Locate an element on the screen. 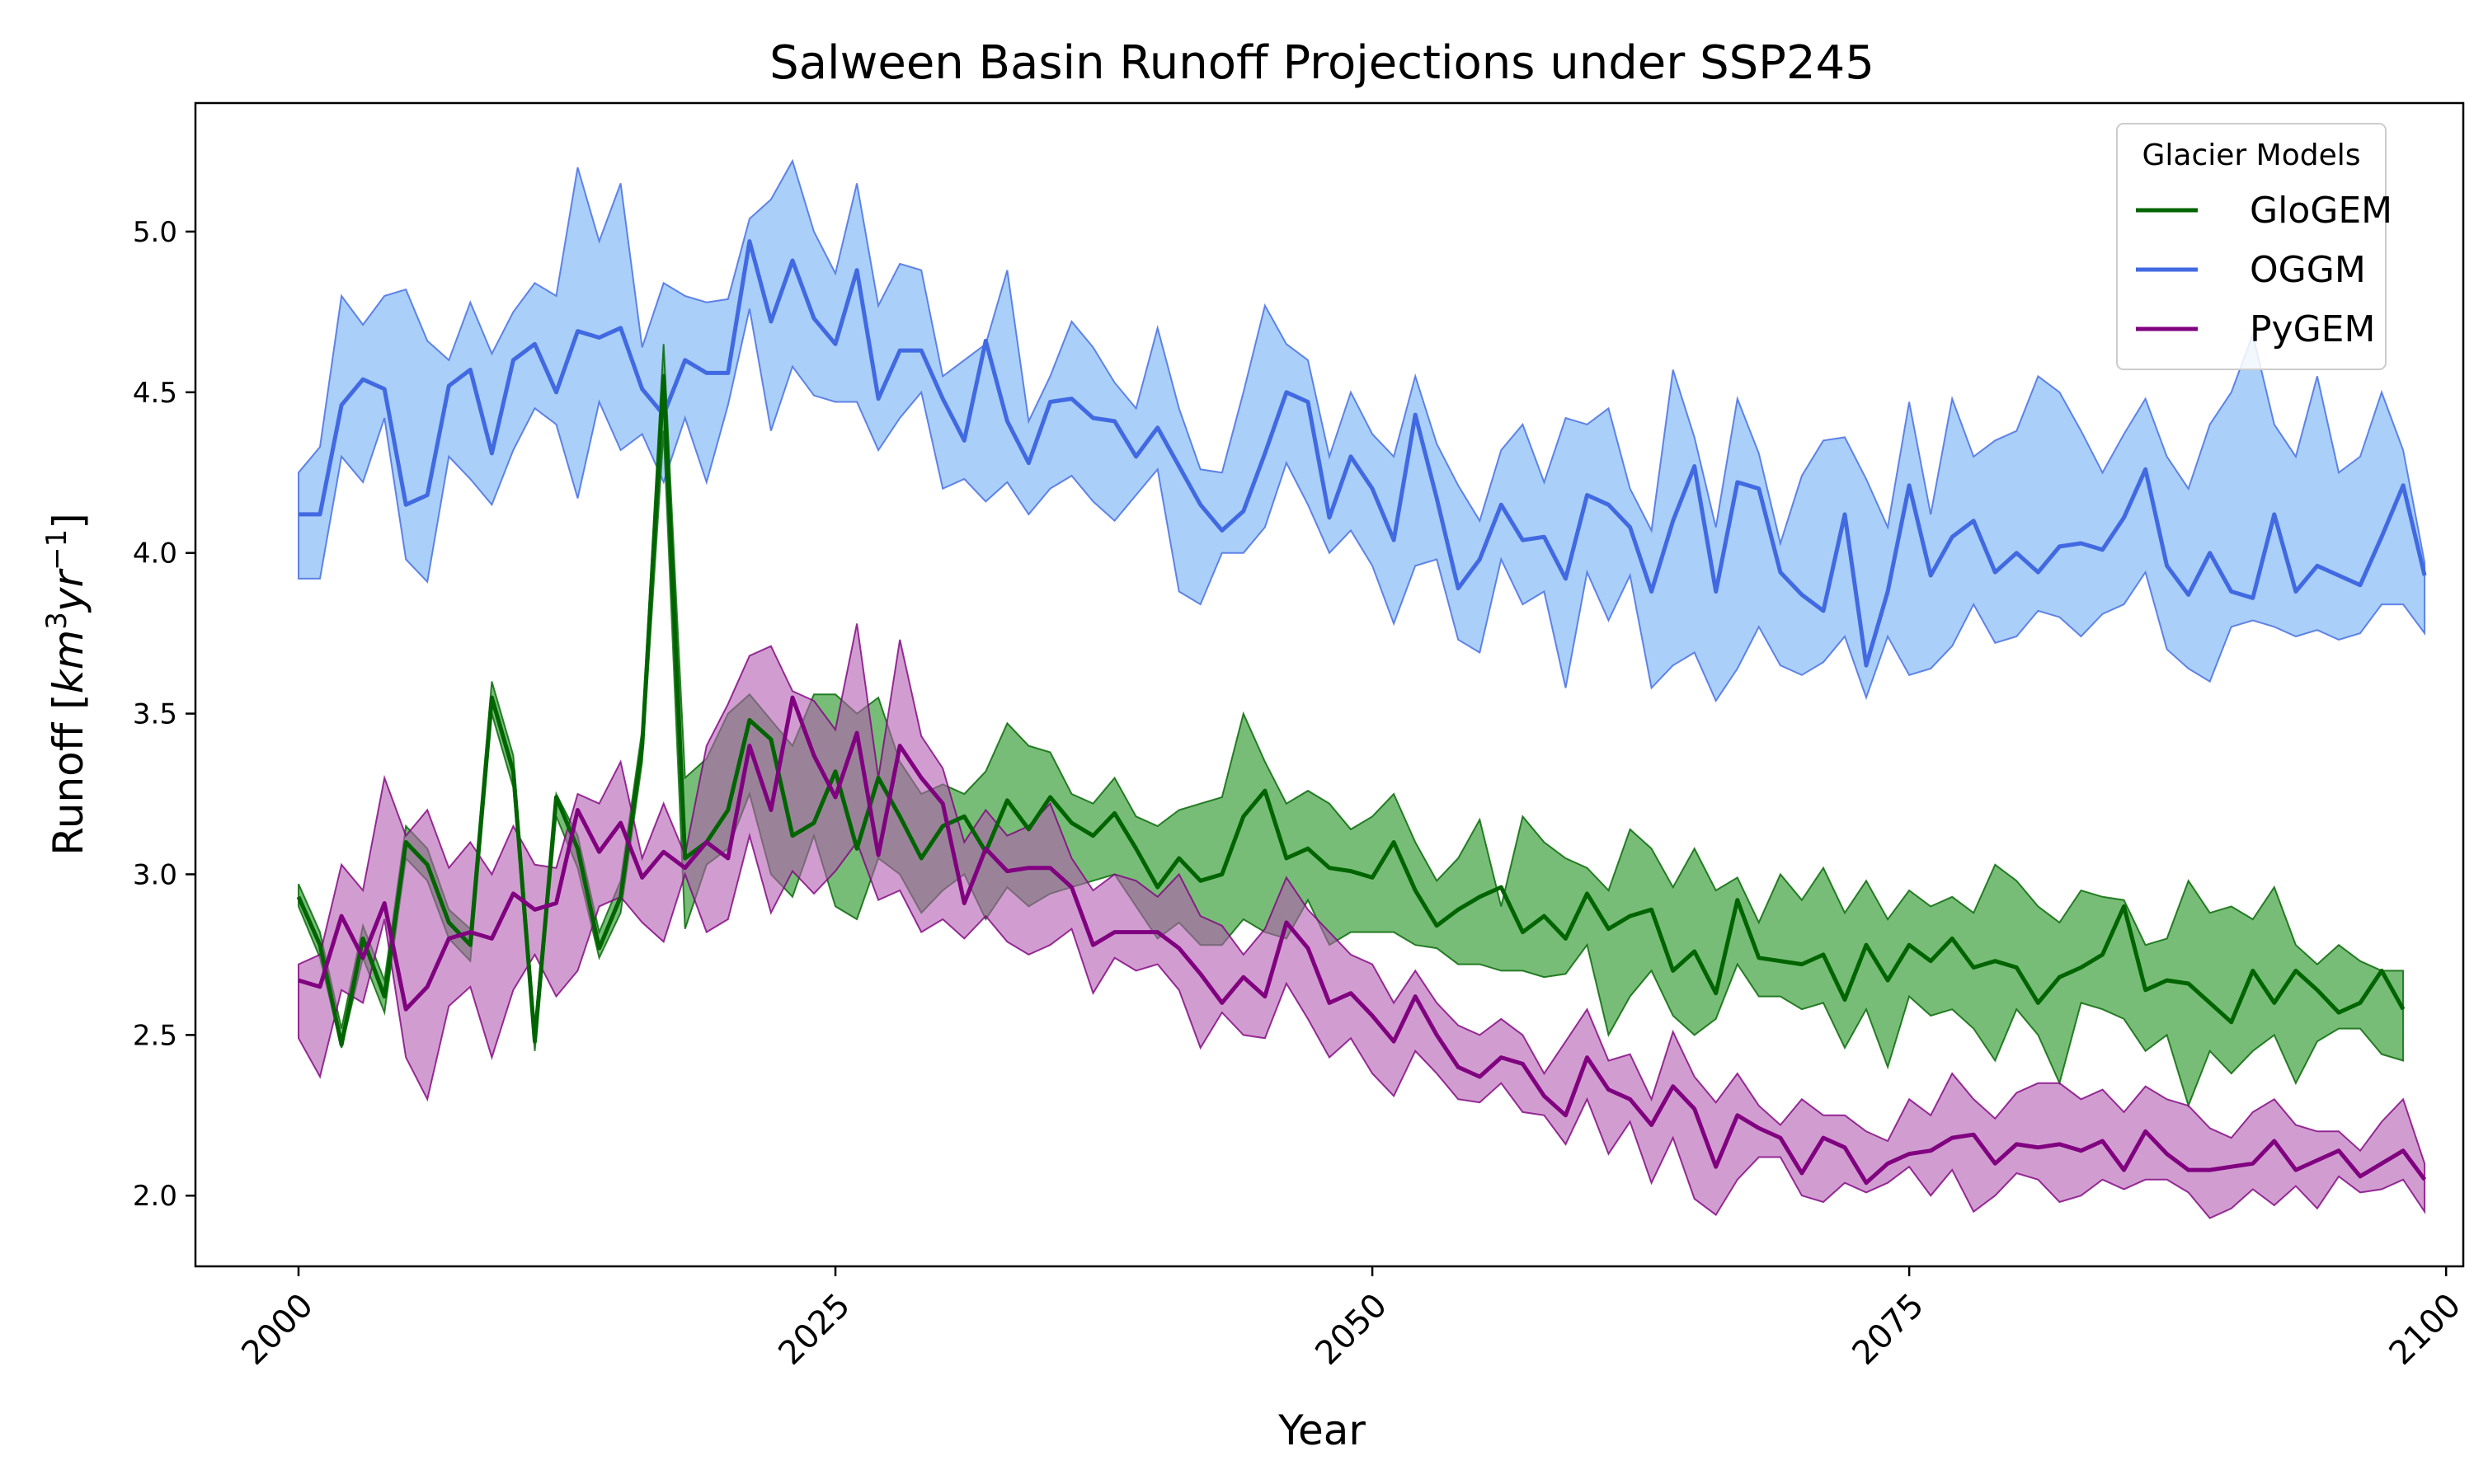  legend-title: Glacier Models is located at coordinates (2251, 155).